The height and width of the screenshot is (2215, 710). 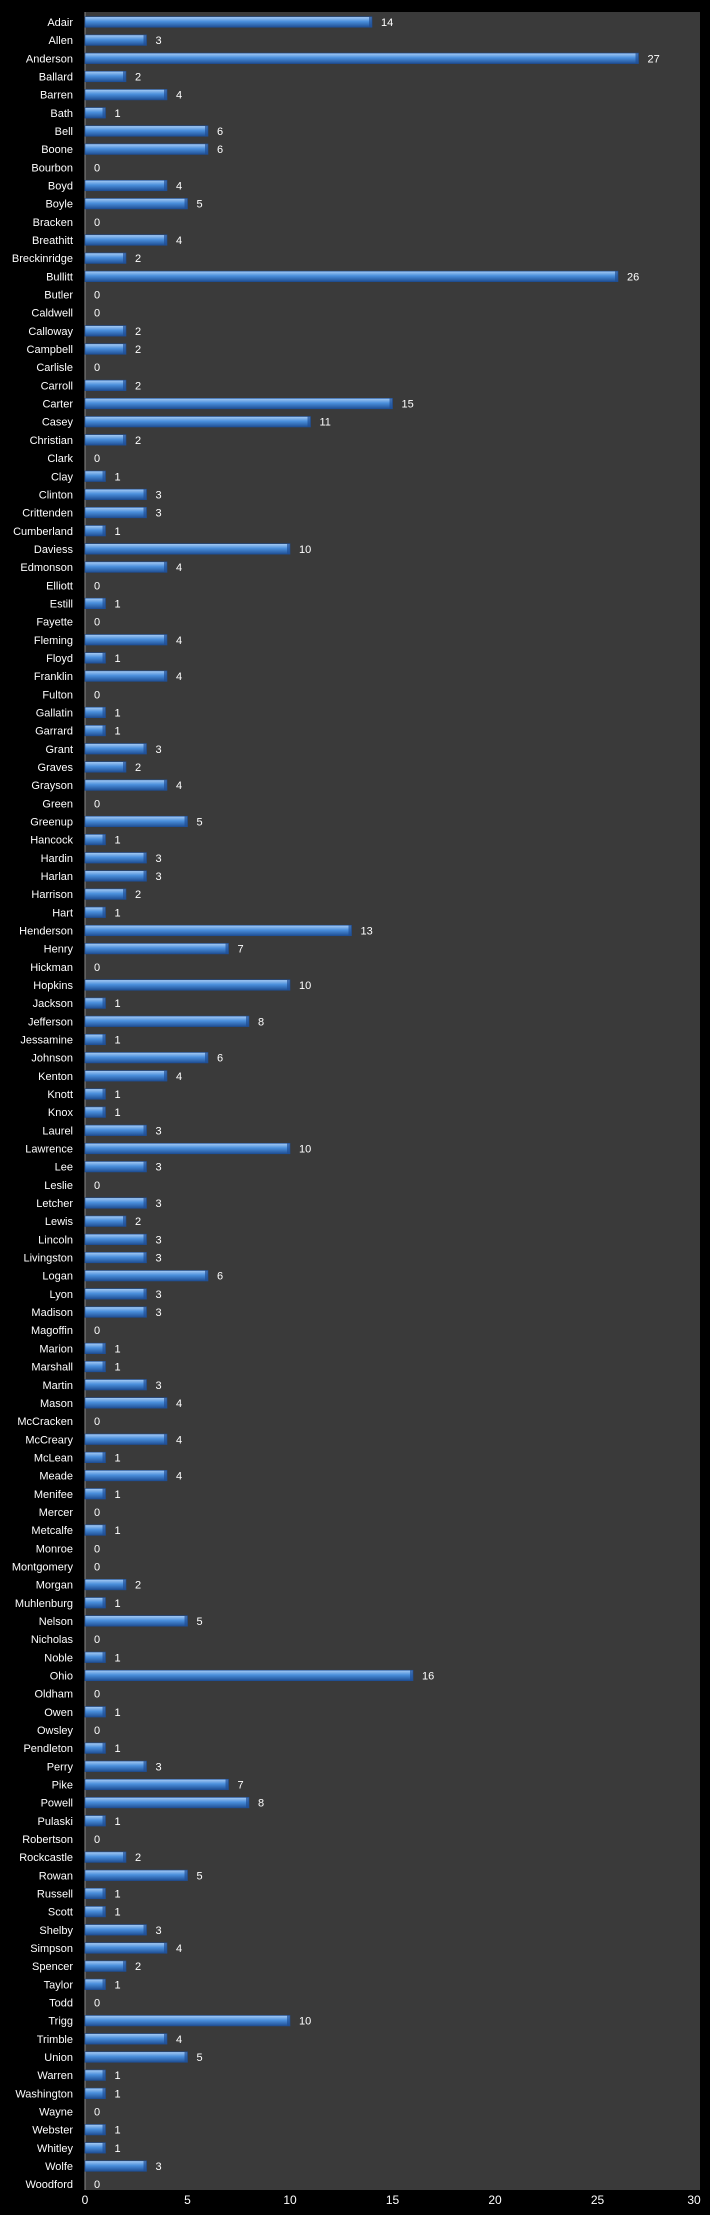 What do you see at coordinates (393, 2200) in the screenshot?
I see `x-tick-label: 15` at bounding box center [393, 2200].